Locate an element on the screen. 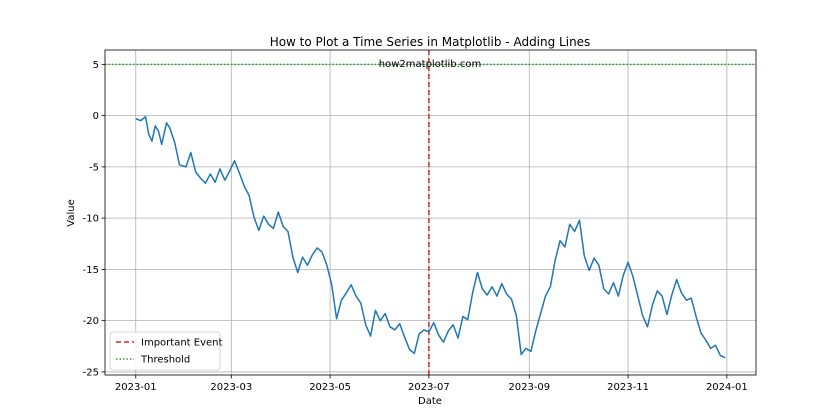 This screenshot has width=840, height=420. legend: Important Event Threshold is located at coordinates (165, 351).